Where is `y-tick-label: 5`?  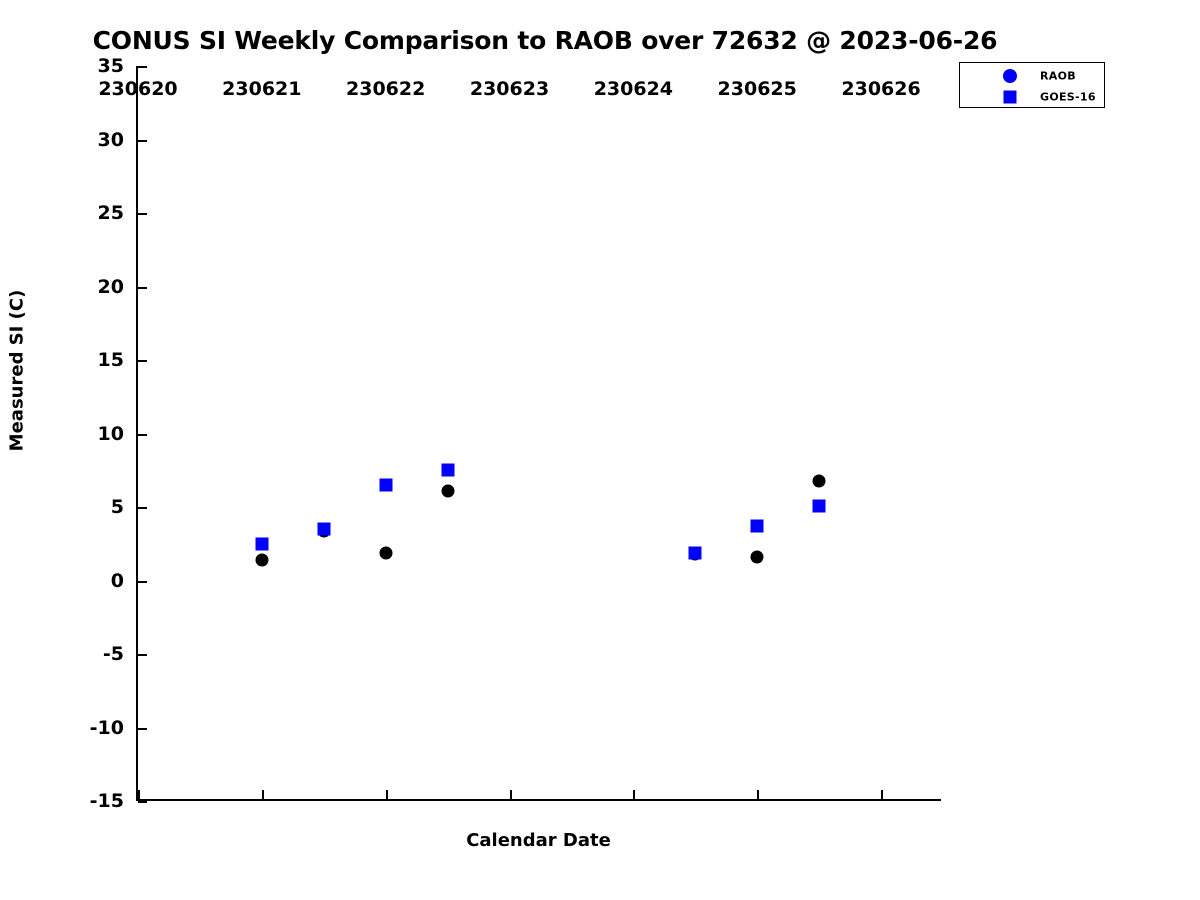 y-tick-label: 5 is located at coordinates (117, 507).